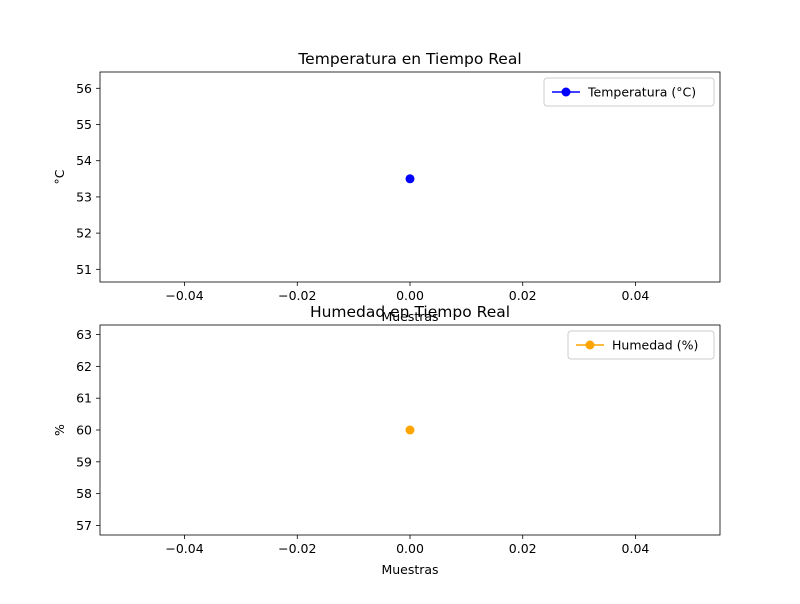 The width and height of the screenshot is (800, 604). What do you see at coordinates (84, 196) in the screenshot?
I see `y-tick-label: 53` at bounding box center [84, 196].